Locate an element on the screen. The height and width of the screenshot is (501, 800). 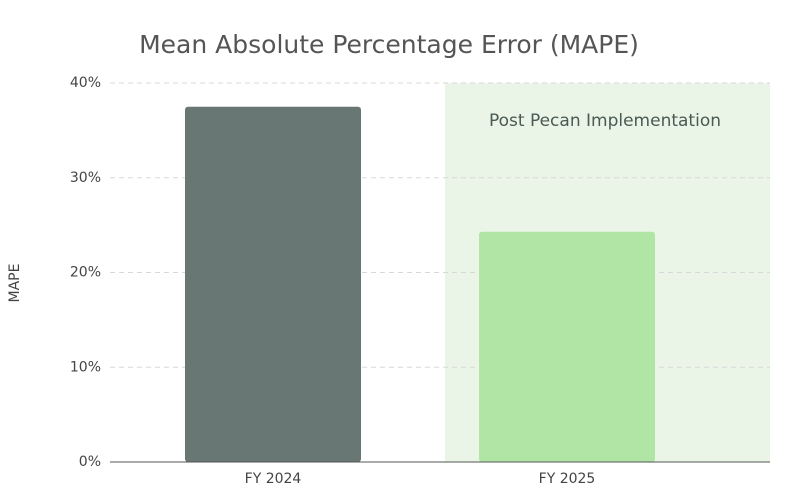
y-tick-label: 20% is located at coordinates (85, 273).